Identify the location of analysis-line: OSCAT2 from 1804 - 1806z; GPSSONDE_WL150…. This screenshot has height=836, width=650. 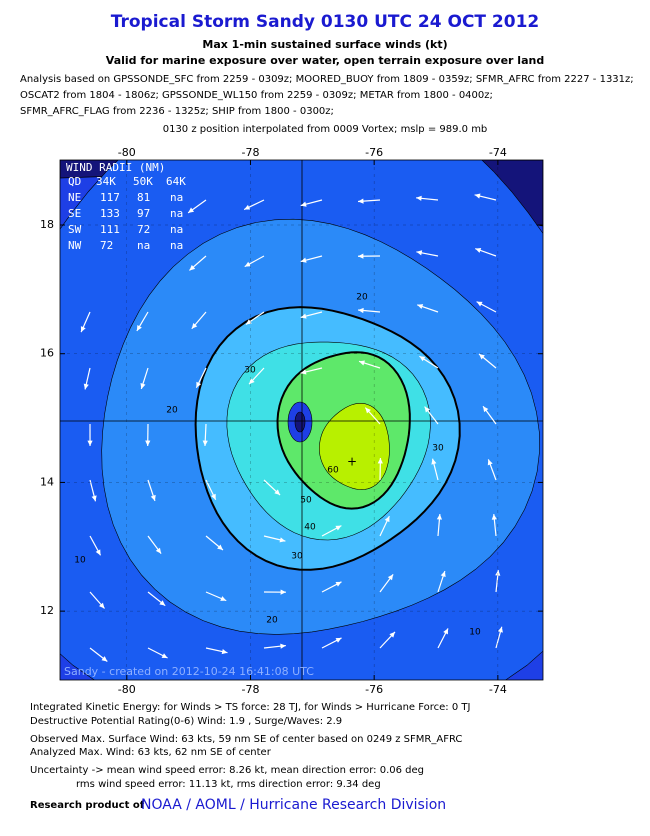
(256, 95).